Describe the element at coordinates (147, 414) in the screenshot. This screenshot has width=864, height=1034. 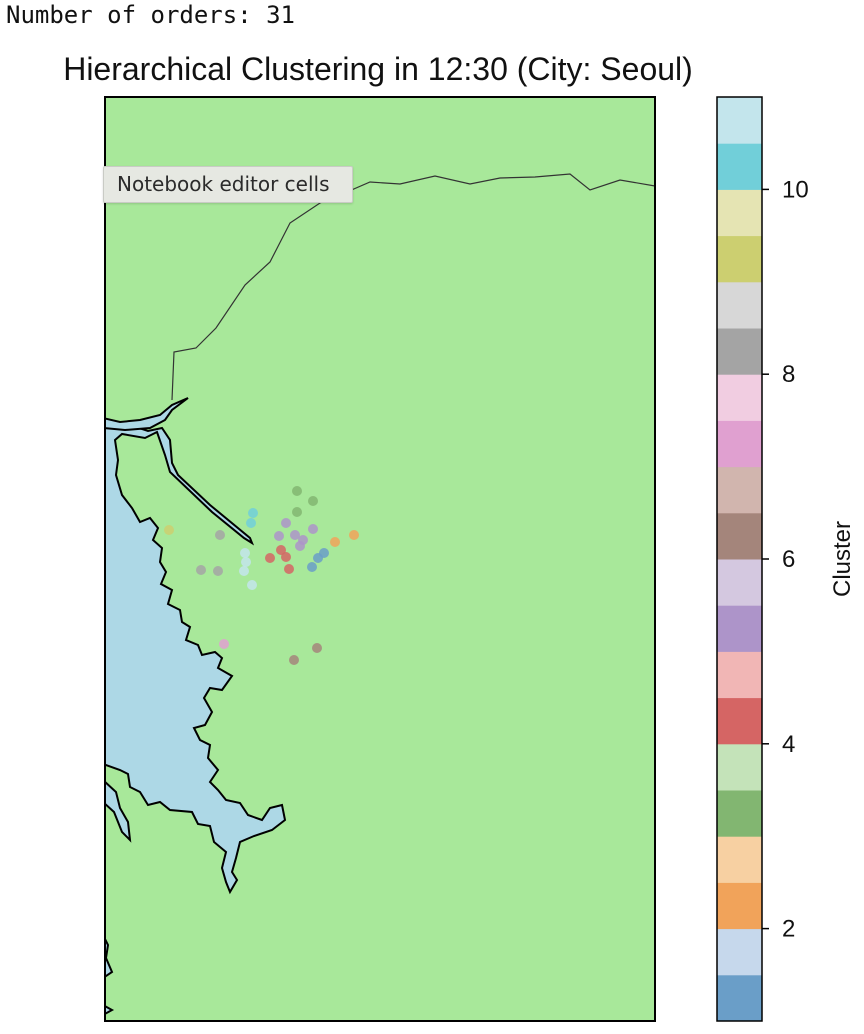
I see `water-channel` at that location.